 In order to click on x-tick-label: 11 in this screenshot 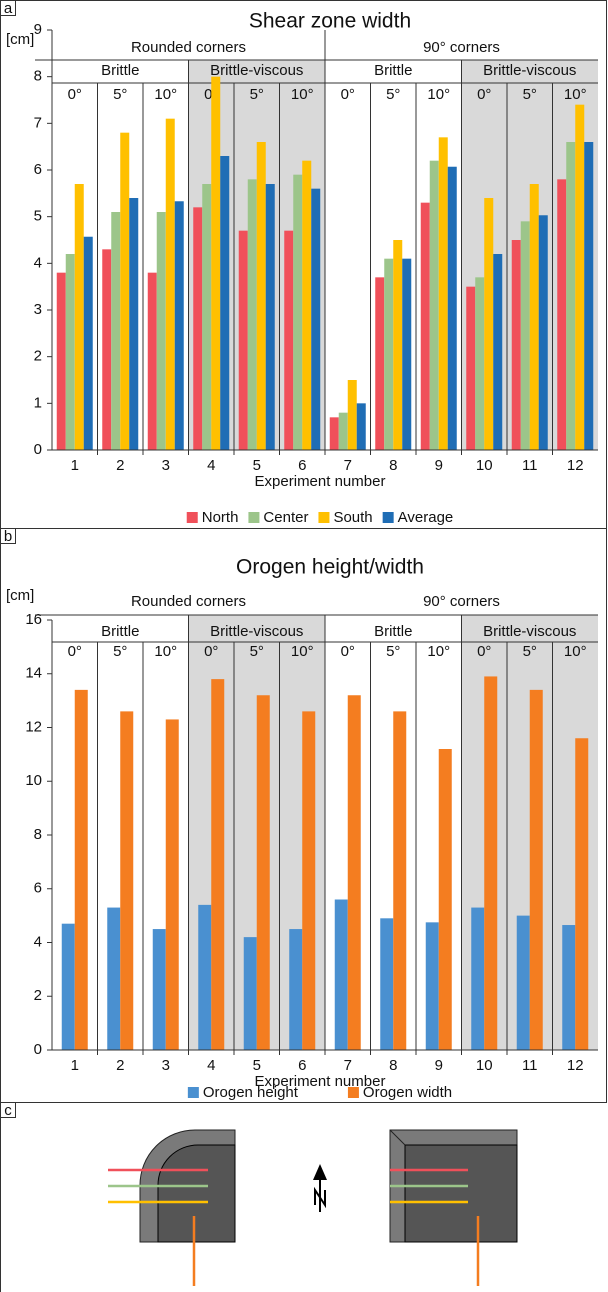, I will do `click(530, 1065)`.